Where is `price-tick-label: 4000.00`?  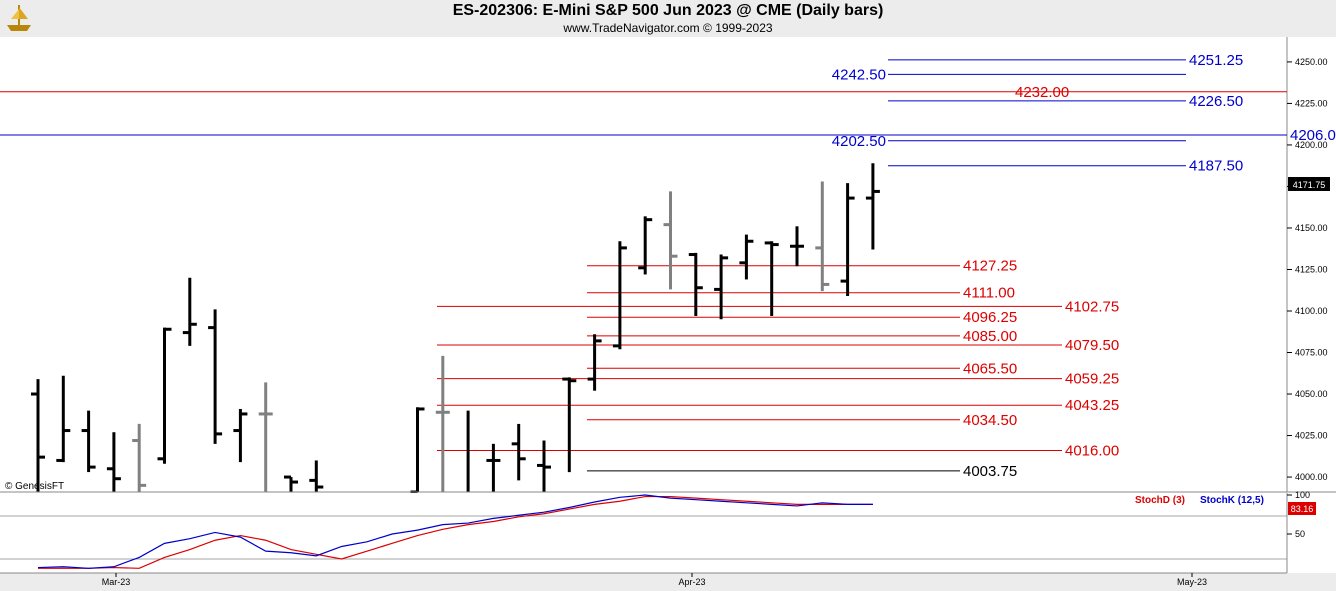
price-tick-label: 4000.00 is located at coordinates (1311, 477).